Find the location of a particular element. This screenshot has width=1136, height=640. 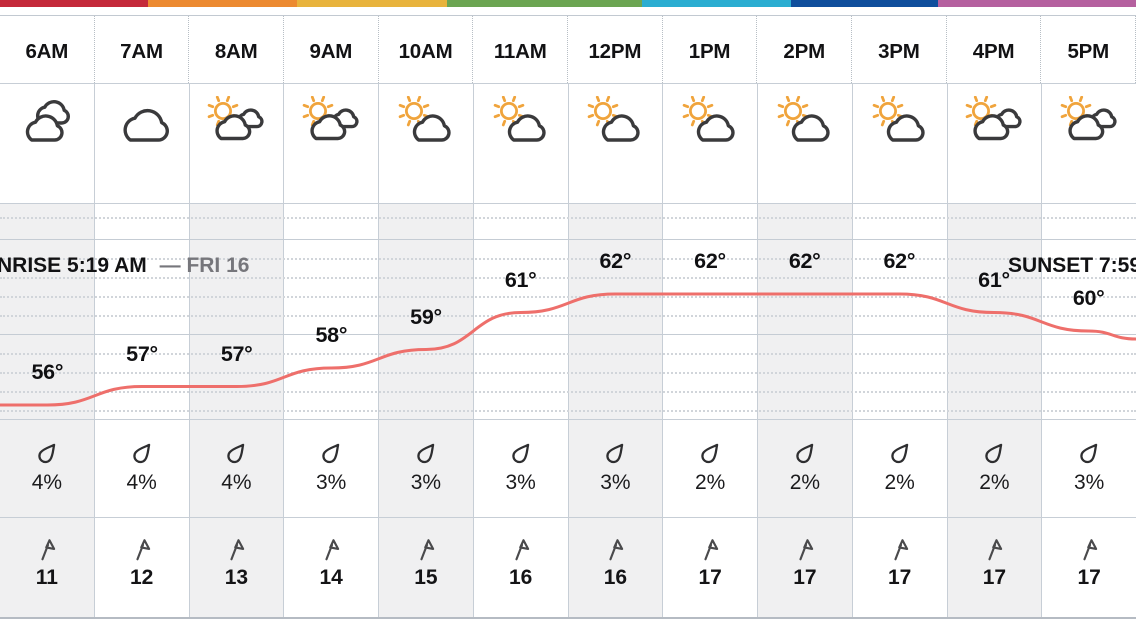

precip-cell-6am: 4% is located at coordinates (47, 468).